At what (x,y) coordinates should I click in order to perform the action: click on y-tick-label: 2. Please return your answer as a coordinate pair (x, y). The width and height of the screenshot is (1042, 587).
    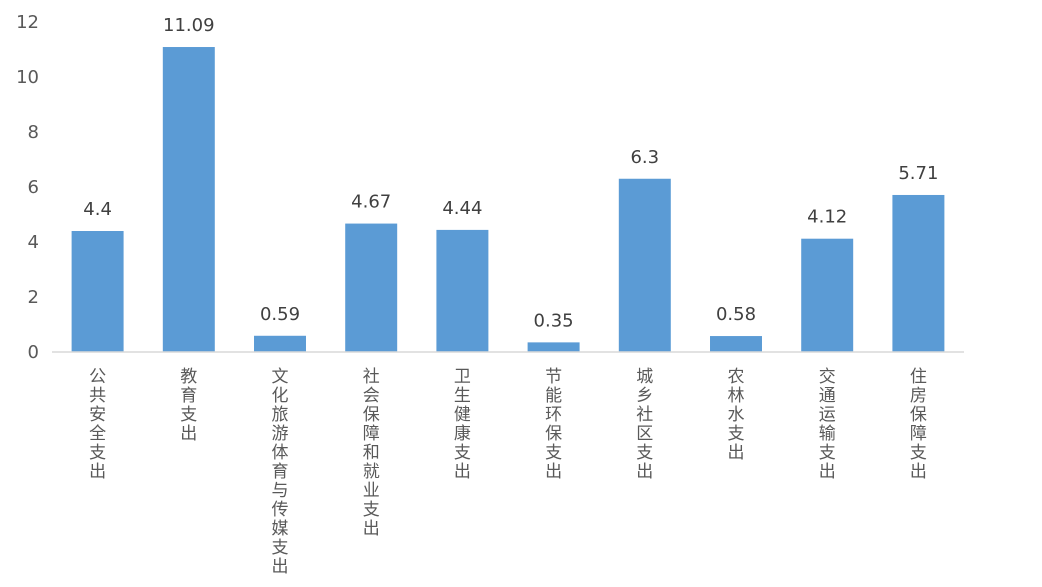
    Looking at the image, I should click on (33, 297).